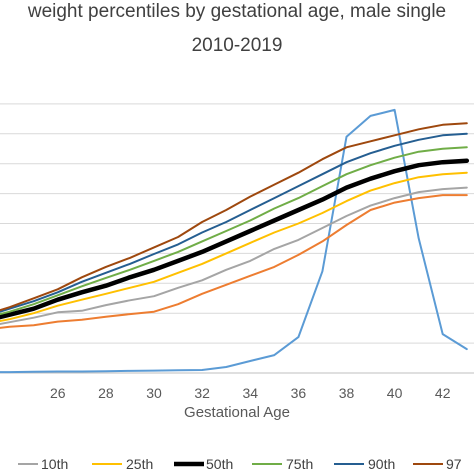  I want to click on x-tick-label: 42, so click(443, 393).